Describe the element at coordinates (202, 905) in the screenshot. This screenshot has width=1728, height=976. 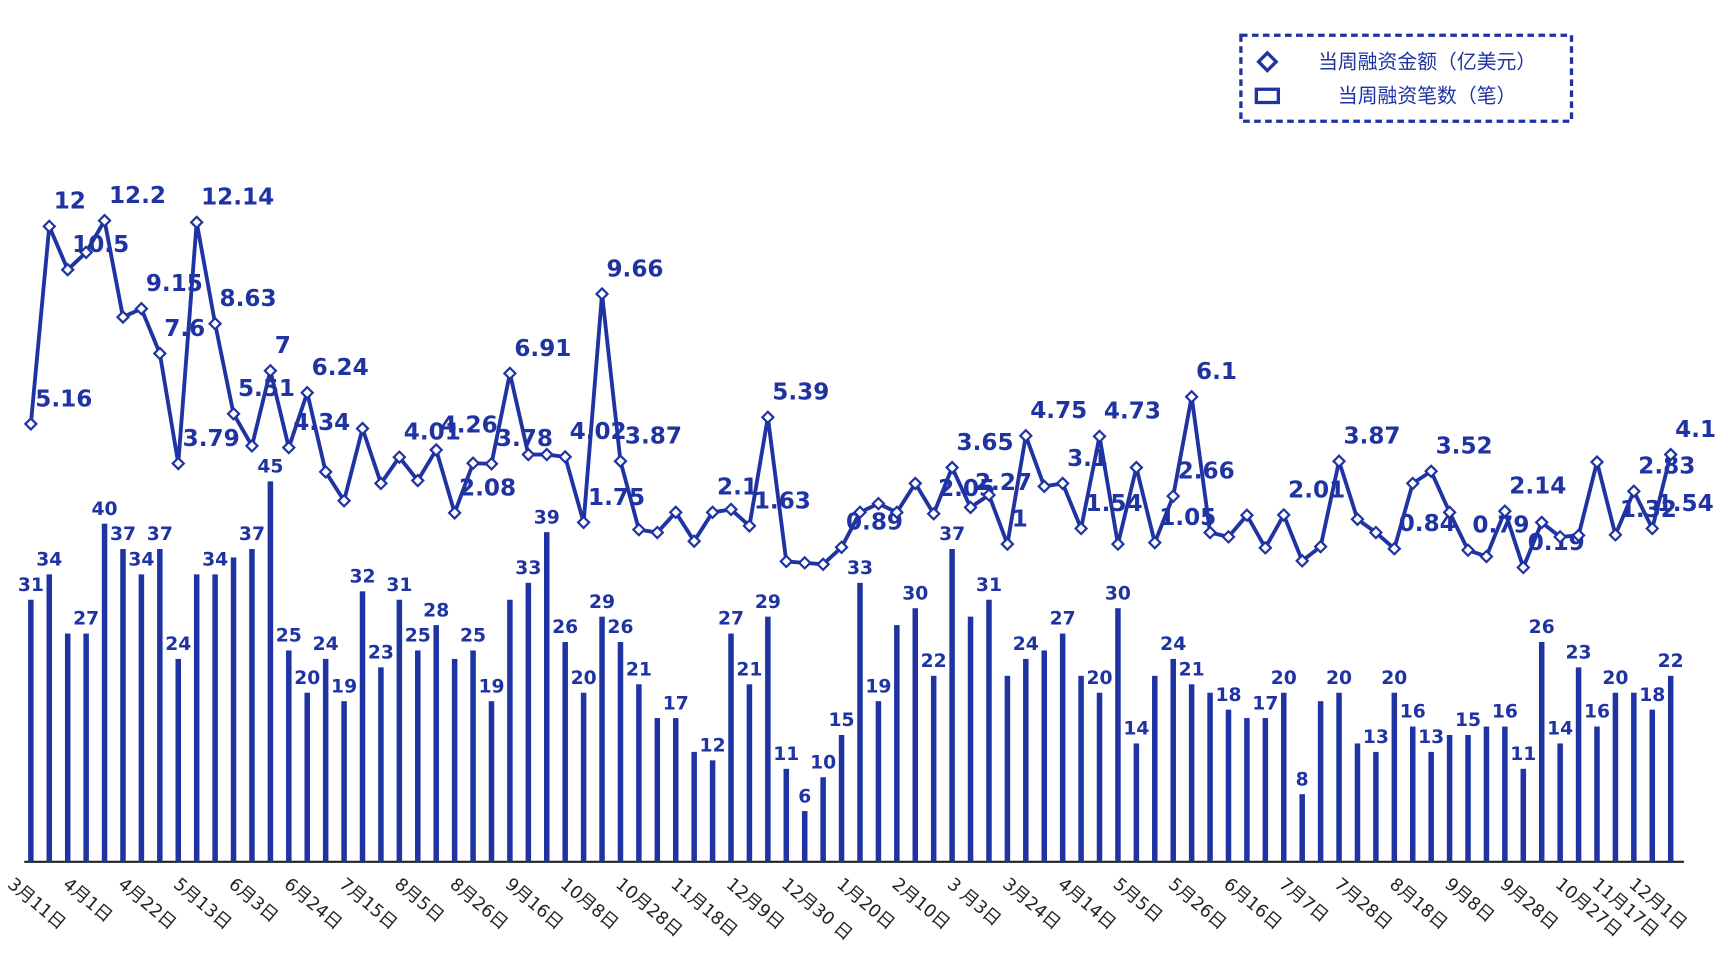
I see `x-tick-label: 5月13日` at that location.